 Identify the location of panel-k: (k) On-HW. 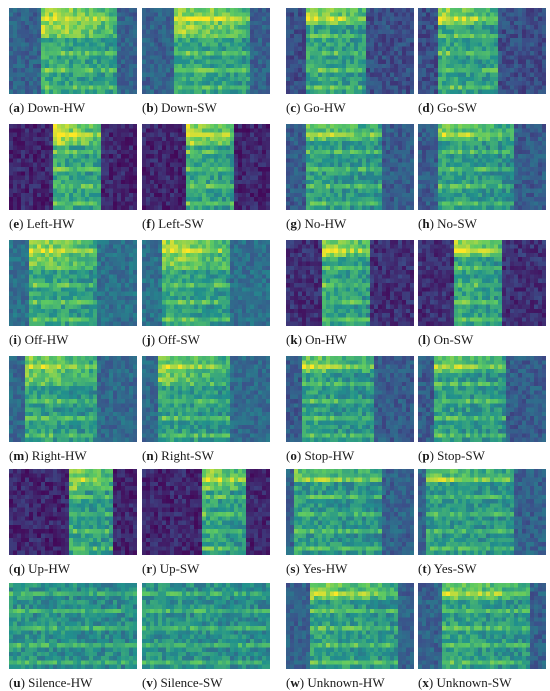
(350, 293).